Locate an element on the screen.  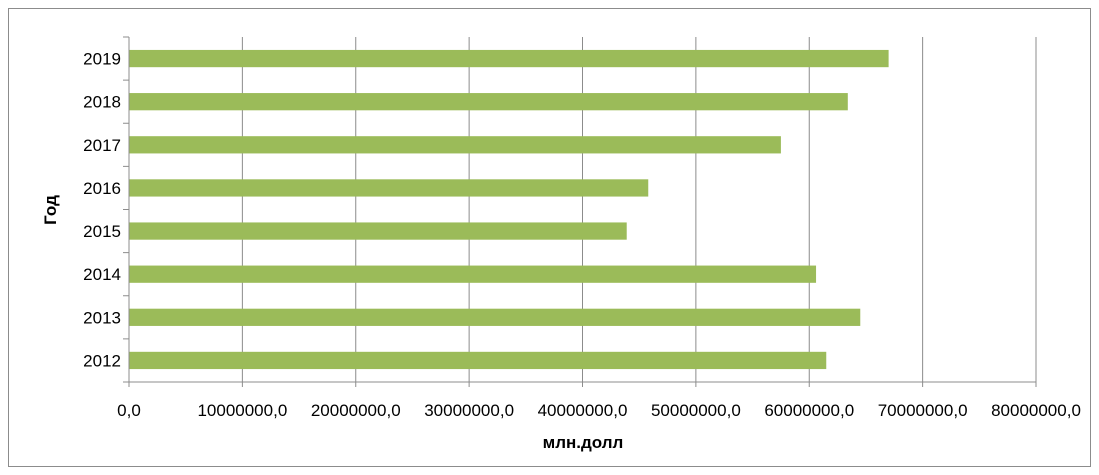
bar-2012 is located at coordinates (478, 360).